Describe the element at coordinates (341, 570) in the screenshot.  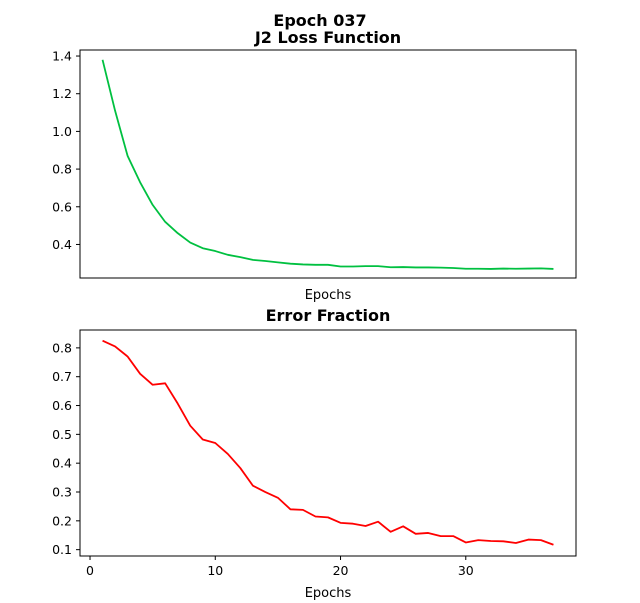
I see `error-chart-x-tick-label: 20` at that location.